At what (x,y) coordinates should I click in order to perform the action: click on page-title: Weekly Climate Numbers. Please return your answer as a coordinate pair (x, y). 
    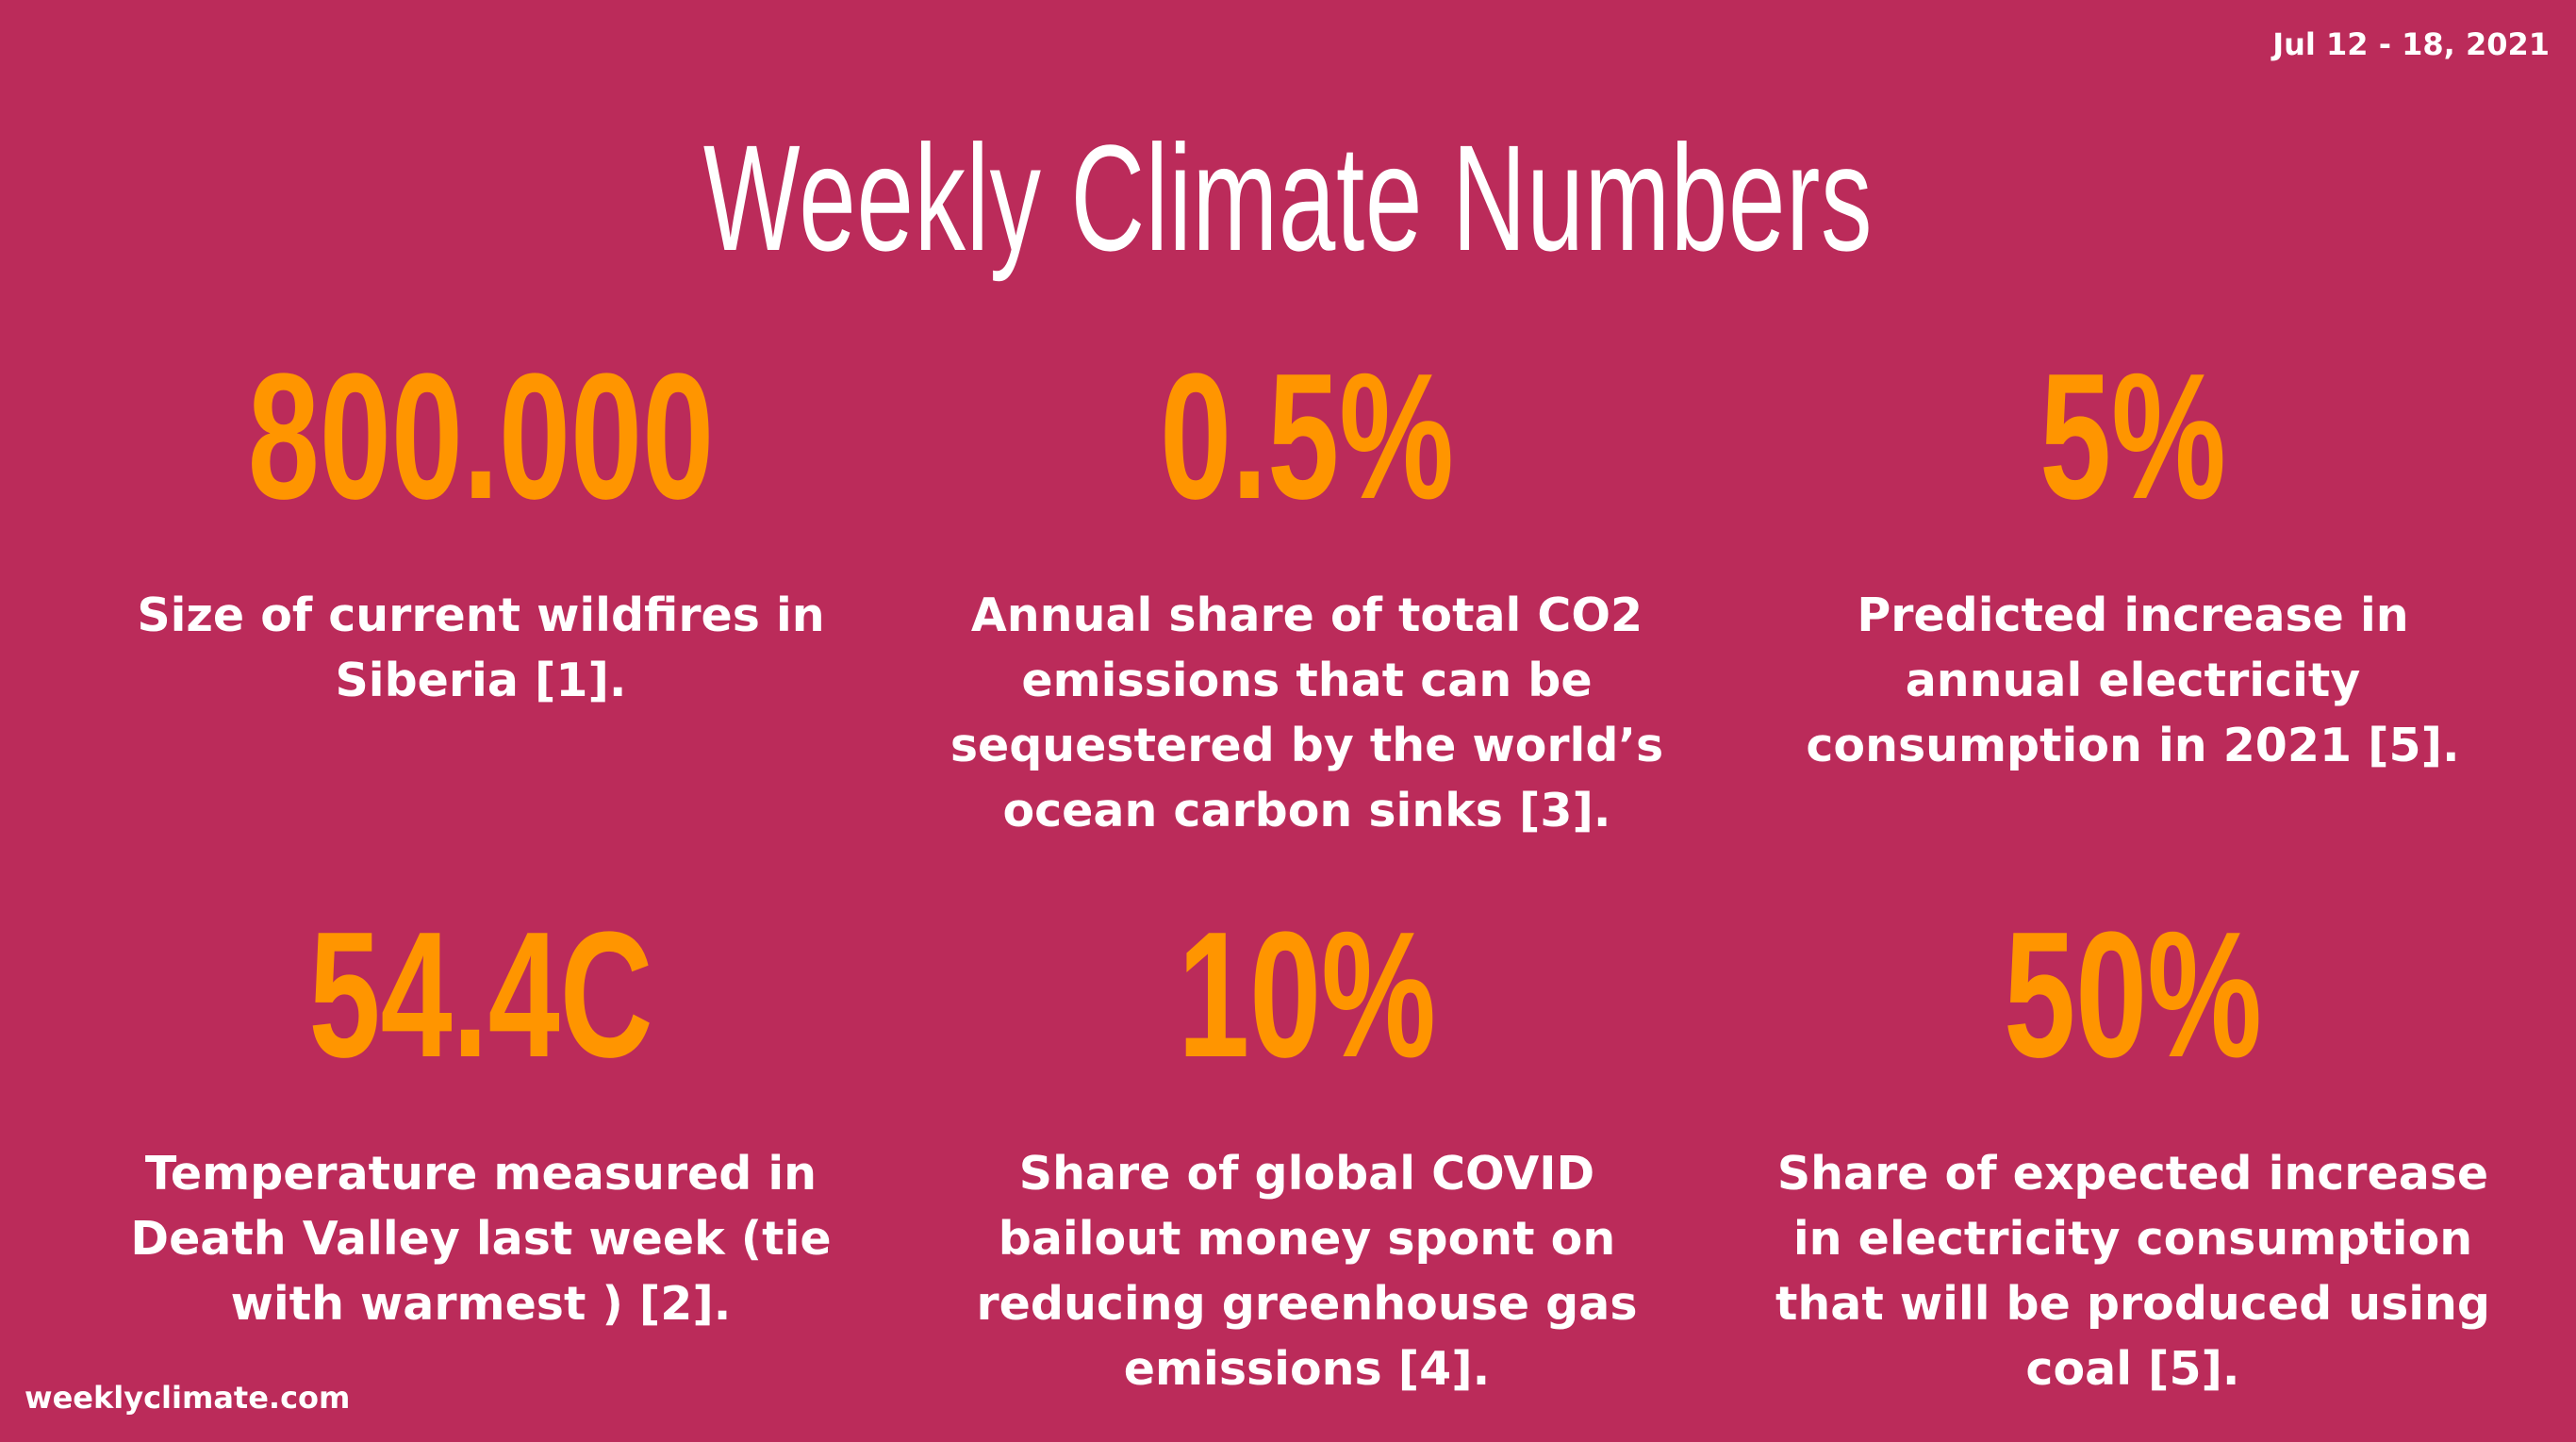
    Looking at the image, I should click on (1288, 197).